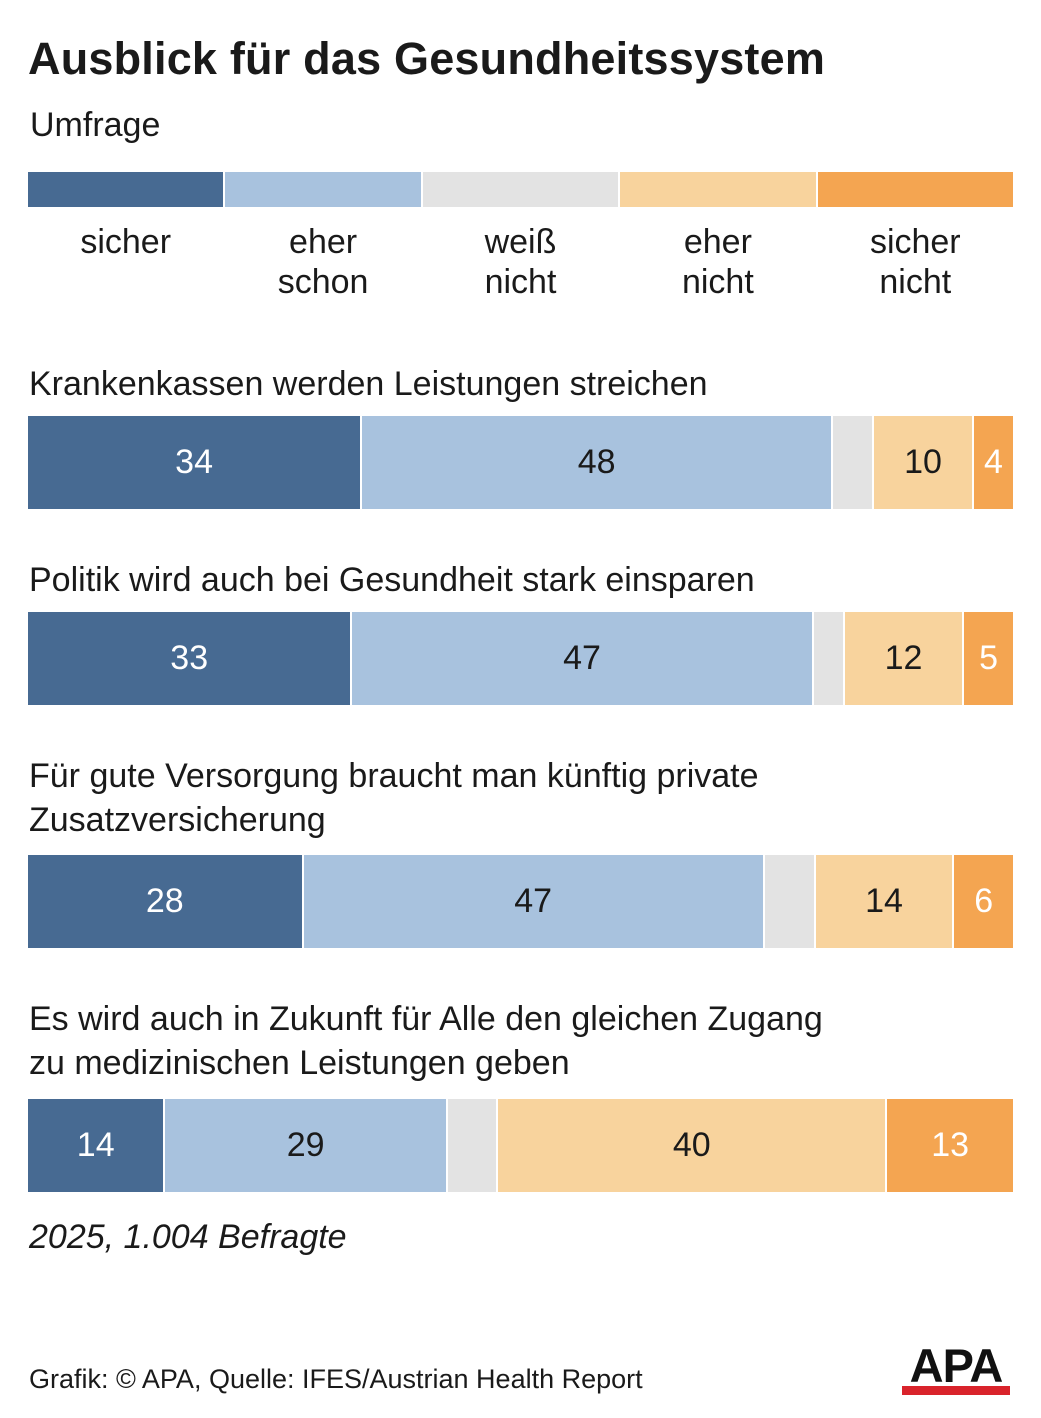 This screenshot has height=1418, width=1041. Describe the element at coordinates (323, 189) in the screenshot. I see `legend-swatch-eher-schon` at that location.